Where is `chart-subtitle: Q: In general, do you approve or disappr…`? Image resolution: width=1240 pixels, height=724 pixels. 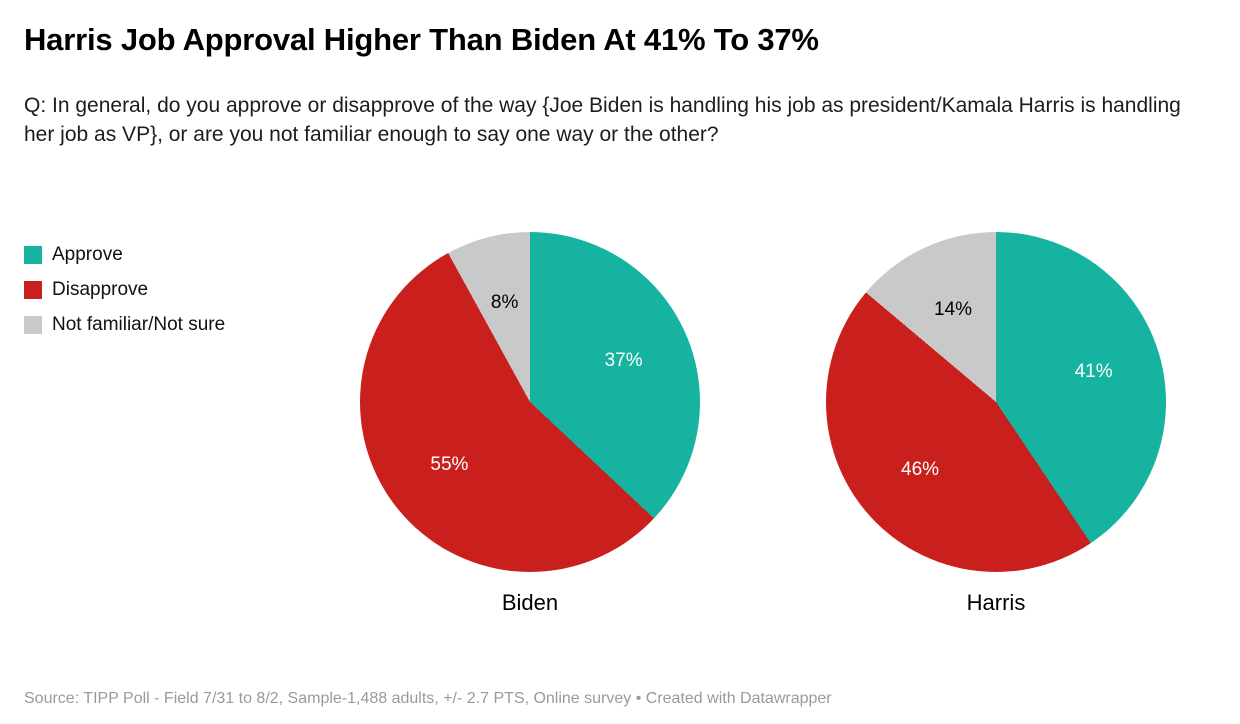 chart-subtitle: Q: In general, do you approve or disappr… is located at coordinates (602, 120).